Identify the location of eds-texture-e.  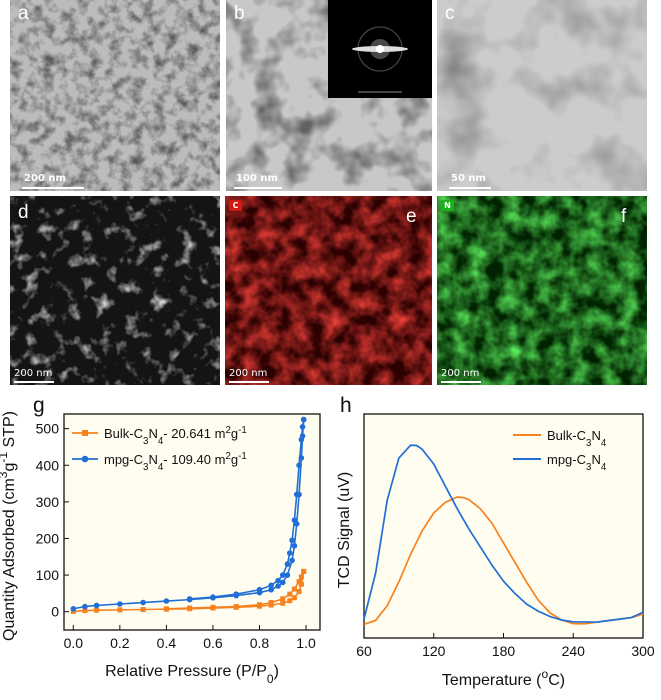
(328, 290).